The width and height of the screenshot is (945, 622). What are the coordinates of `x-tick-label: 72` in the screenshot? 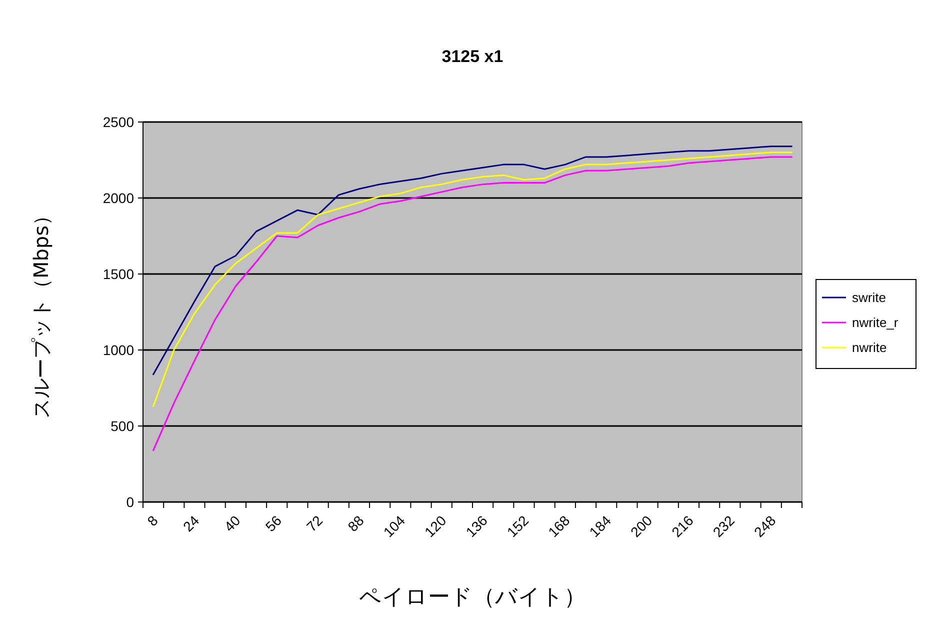 It's located at (314, 523).